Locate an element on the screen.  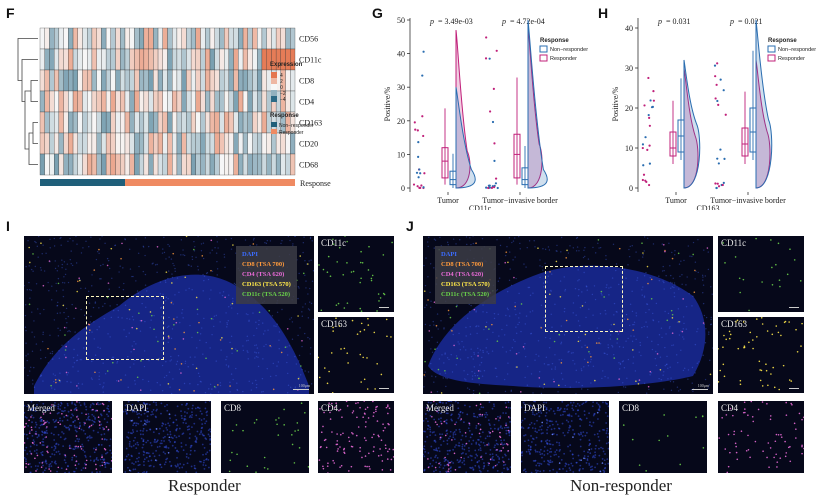
box is located at coordinates (445, 163).